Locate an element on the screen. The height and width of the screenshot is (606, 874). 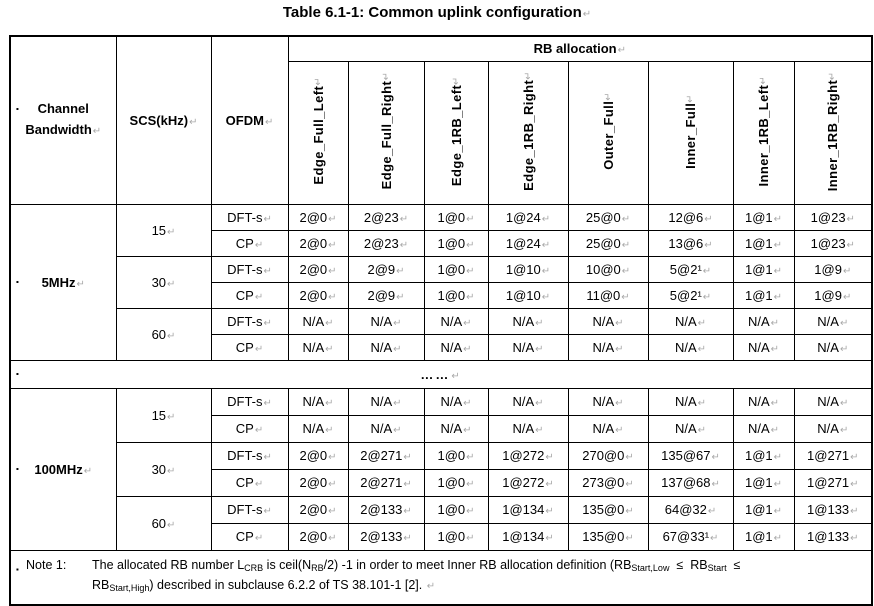
col-header-rb-allocation: RB allocation↵ is located at coordinates (580, 48).